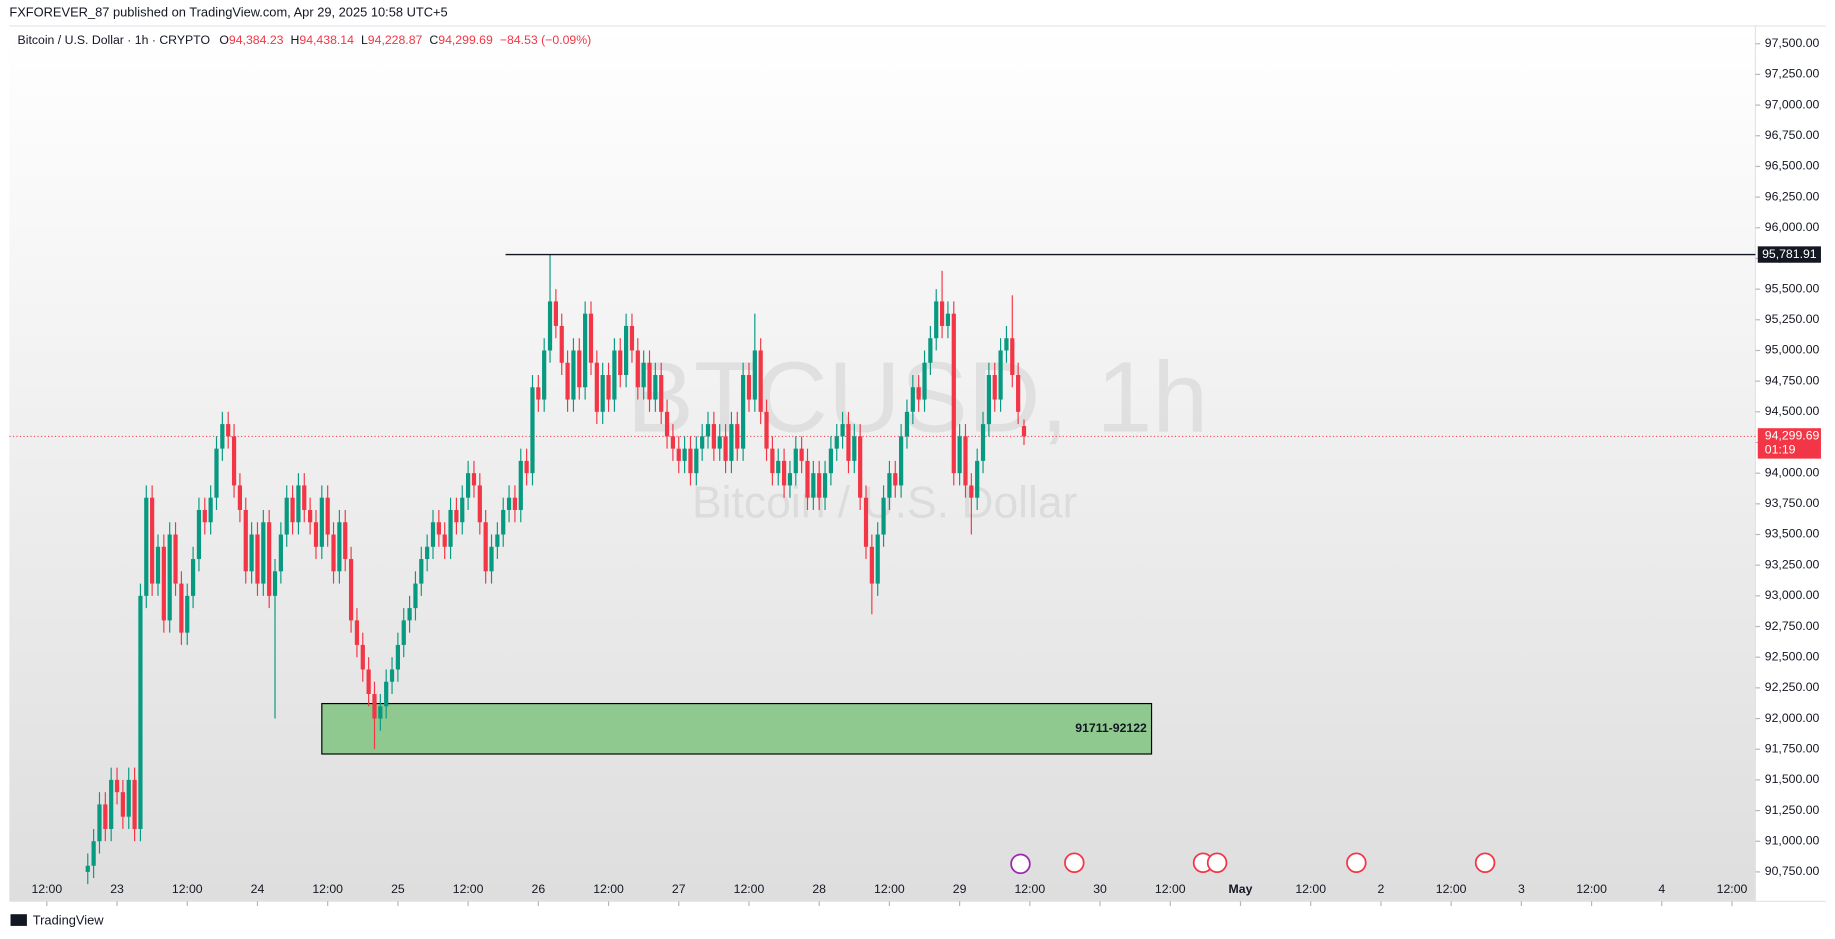  What do you see at coordinates (1253, 863) in the screenshot?
I see `event-icons` at bounding box center [1253, 863].